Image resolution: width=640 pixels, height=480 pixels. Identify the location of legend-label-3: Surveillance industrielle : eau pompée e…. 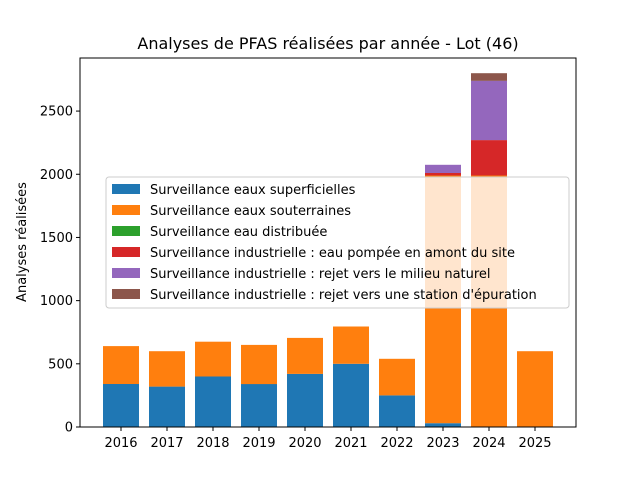
(332, 253).